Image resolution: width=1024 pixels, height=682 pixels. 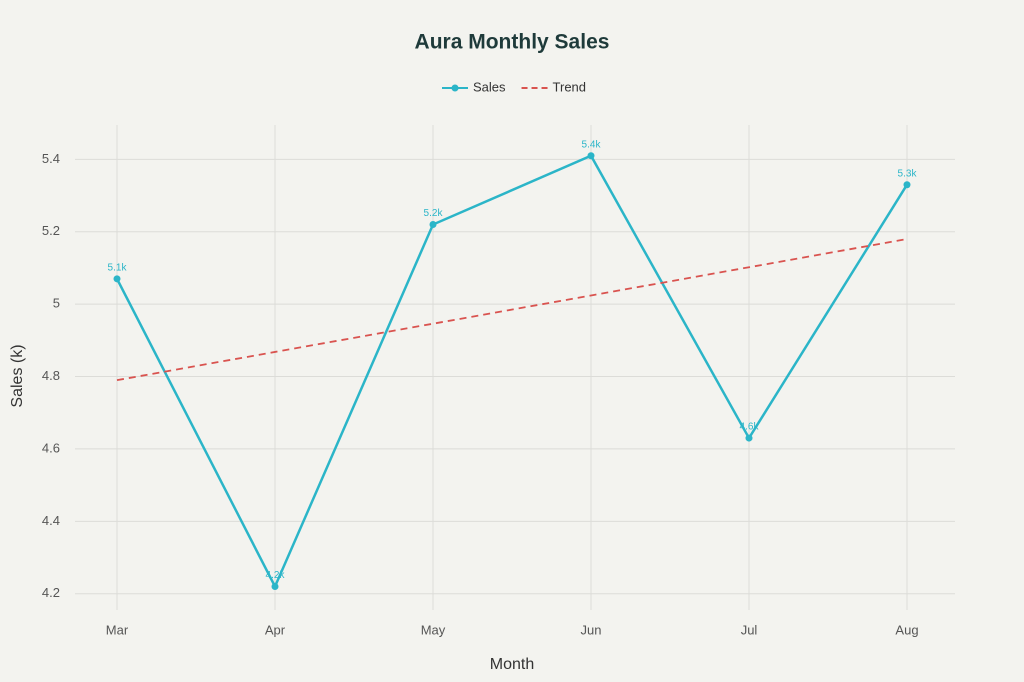 What do you see at coordinates (51, 158) in the screenshot?
I see `y-tick-label: 5.4` at bounding box center [51, 158].